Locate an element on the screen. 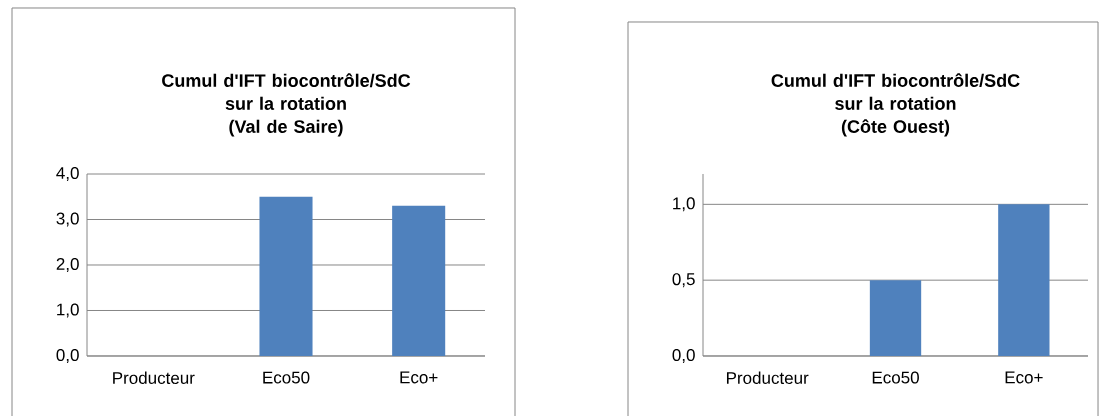 The image size is (1109, 416). chart-subtitle: (Côte Ouest) is located at coordinates (895, 128).